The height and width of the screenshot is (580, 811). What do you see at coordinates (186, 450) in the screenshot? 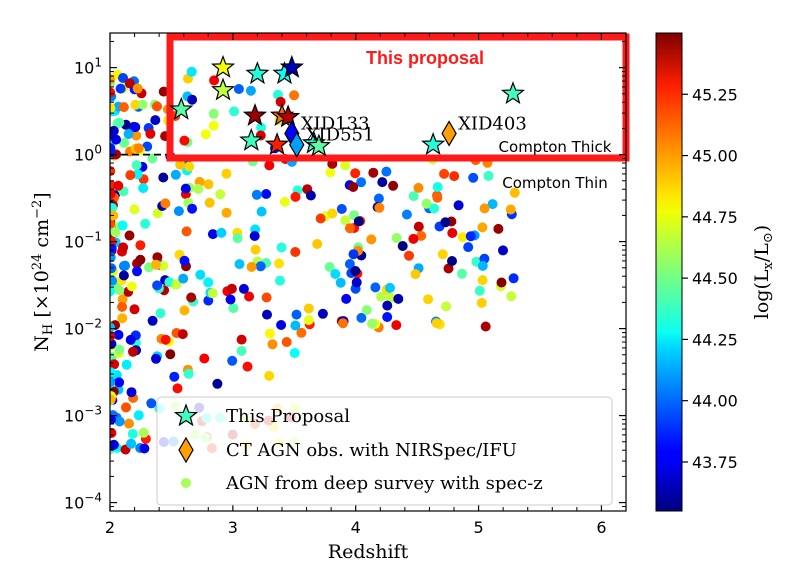
I see `legend-diamond-marker` at bounding box center [186, 450].